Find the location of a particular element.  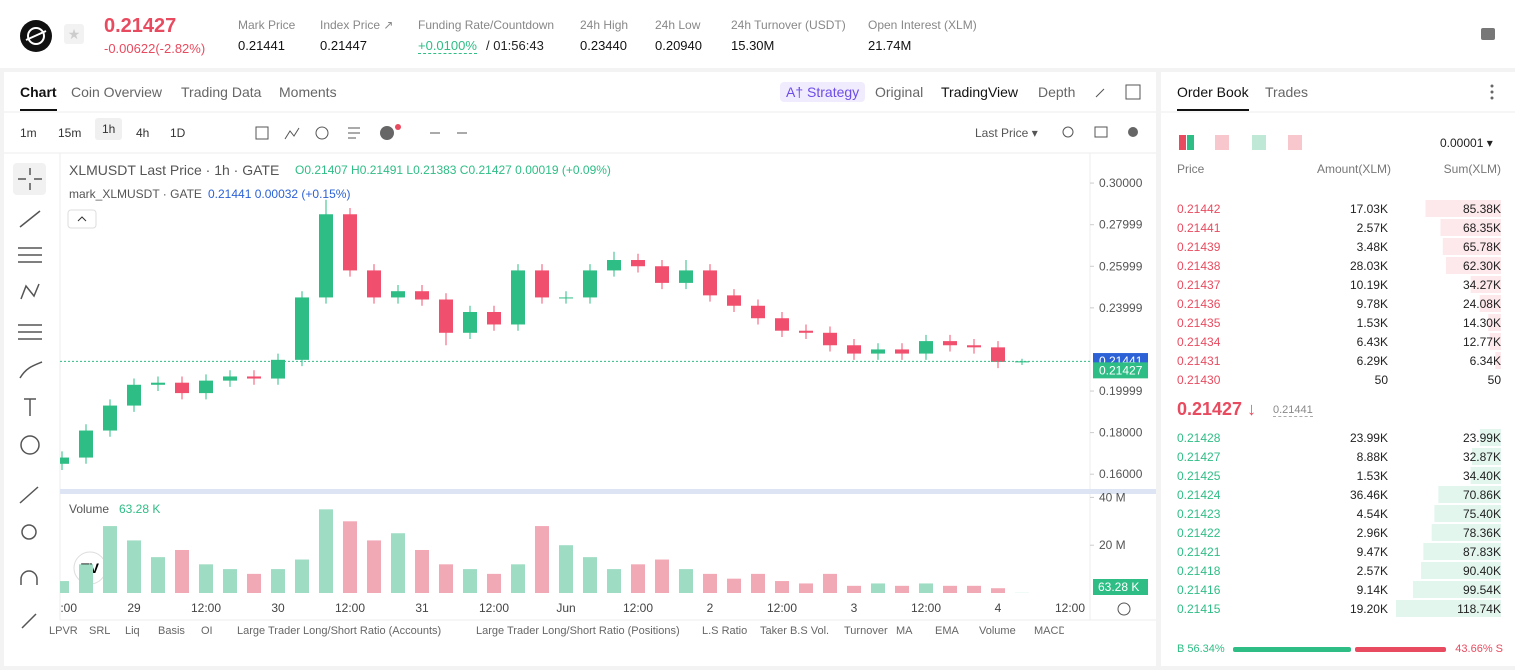

chart-tab: Chart is located at coordinates (38, 97).